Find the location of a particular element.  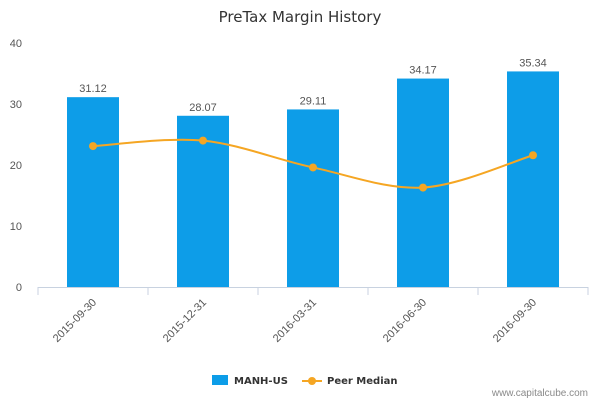

bar-data-label: 28.07 is located at coordinates (203, 108).